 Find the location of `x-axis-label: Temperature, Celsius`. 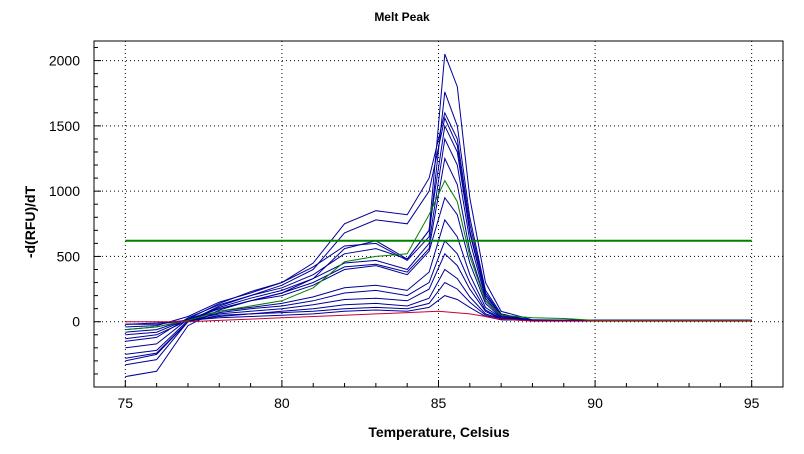

x-axis-label: Temperature, Celsius is located at coordinates (439, 432).